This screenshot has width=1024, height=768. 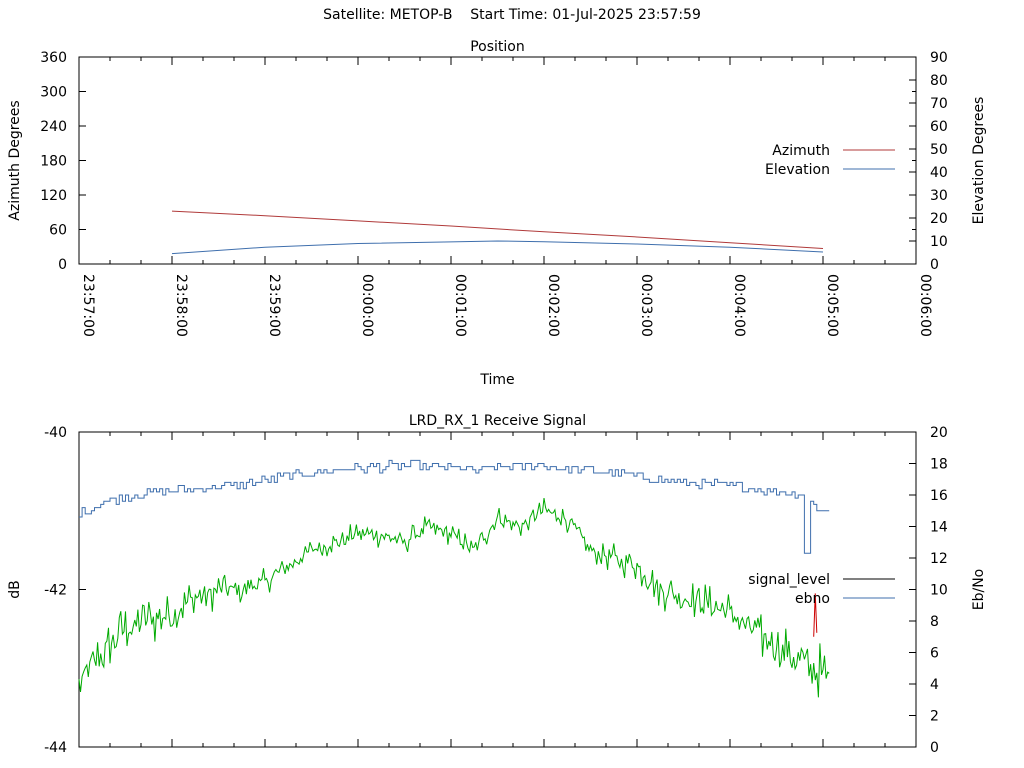 What do you see at coordinates (53, 127) in the screenshot?
I see `y-tick-label: 240` at bounding box center [53, 127].